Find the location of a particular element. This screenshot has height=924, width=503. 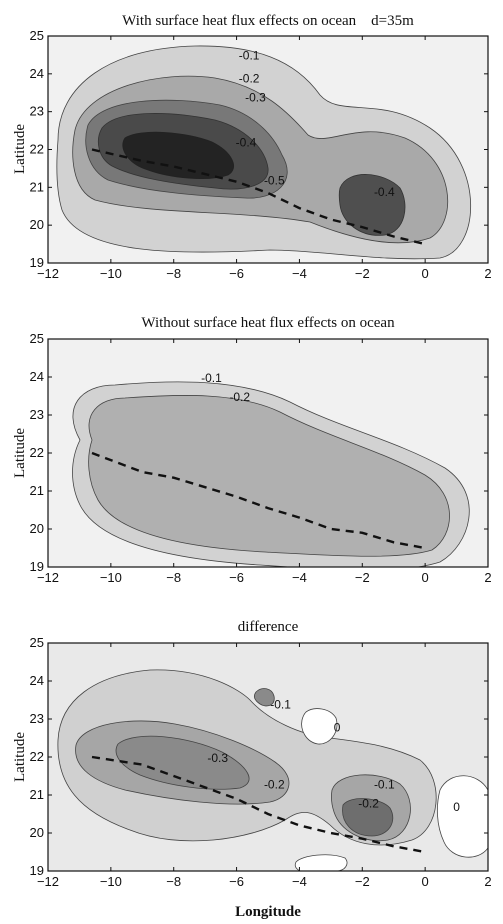

contour-labels: -0.1 0 -0.3 -0.2 -0.1 -0.2 0 is located at coordinates (333, 756).